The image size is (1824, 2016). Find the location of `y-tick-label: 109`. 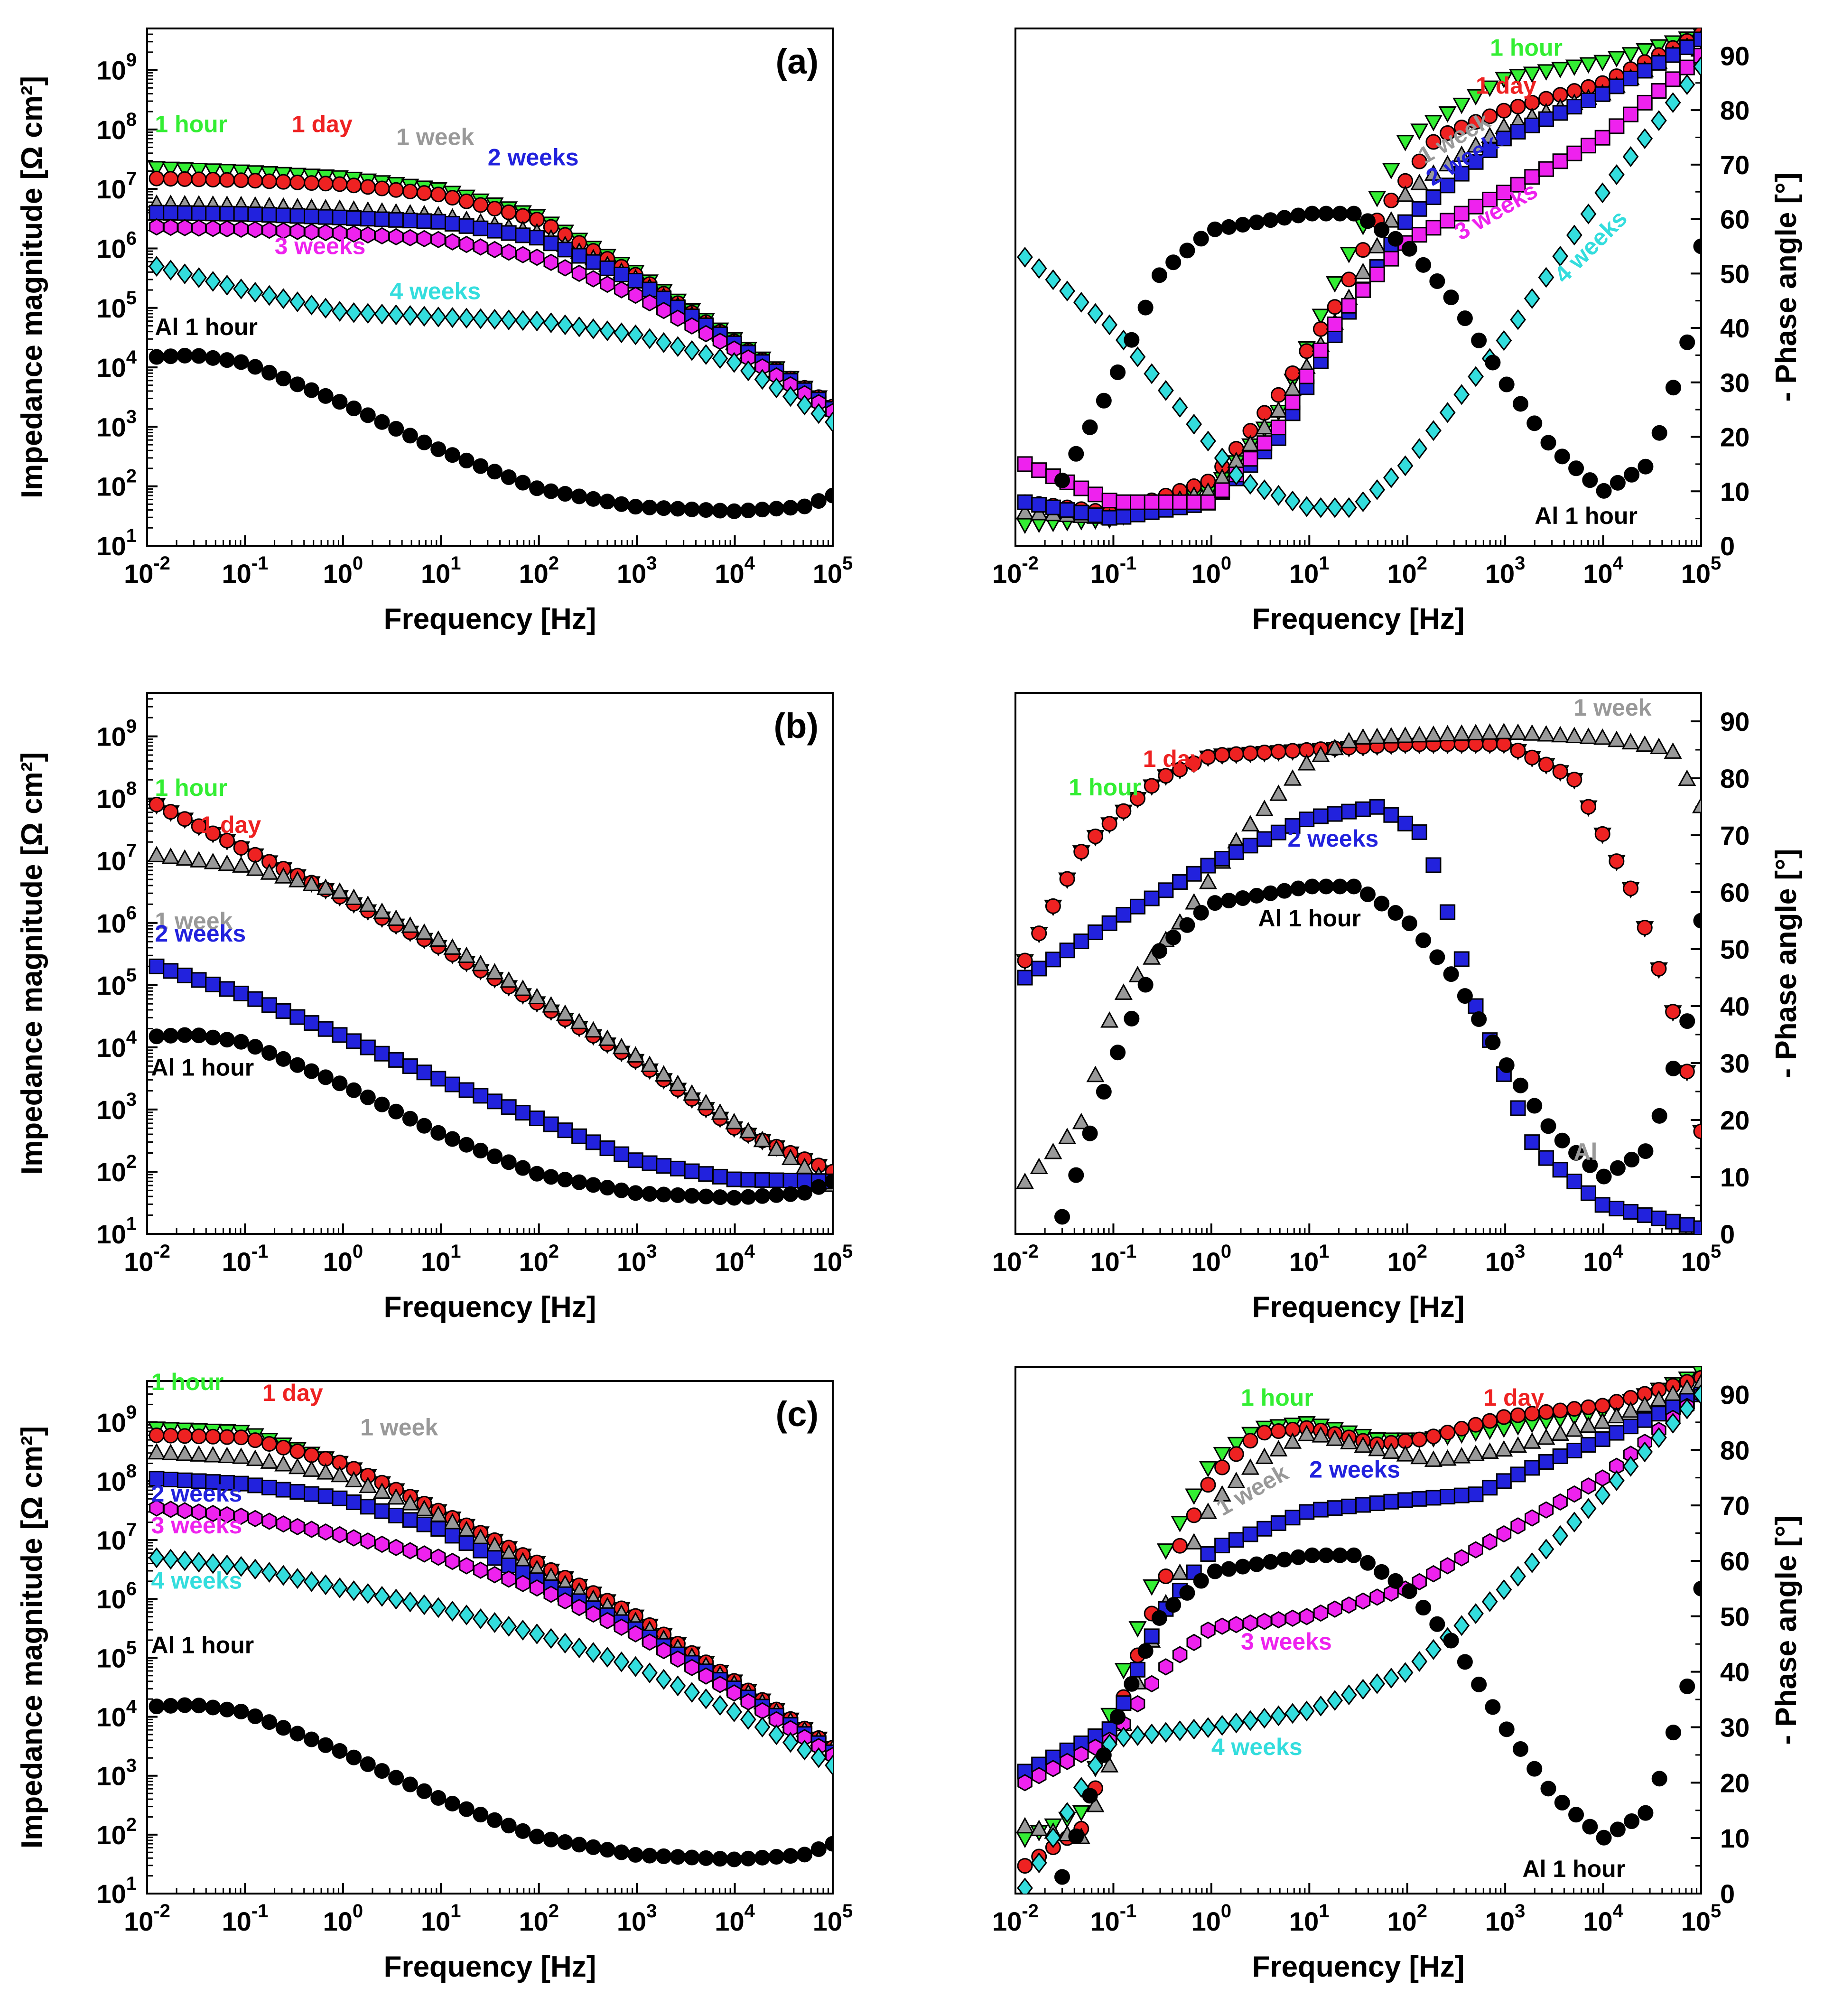

y-tick-label: 109 is located at coordinates (116, 1419).